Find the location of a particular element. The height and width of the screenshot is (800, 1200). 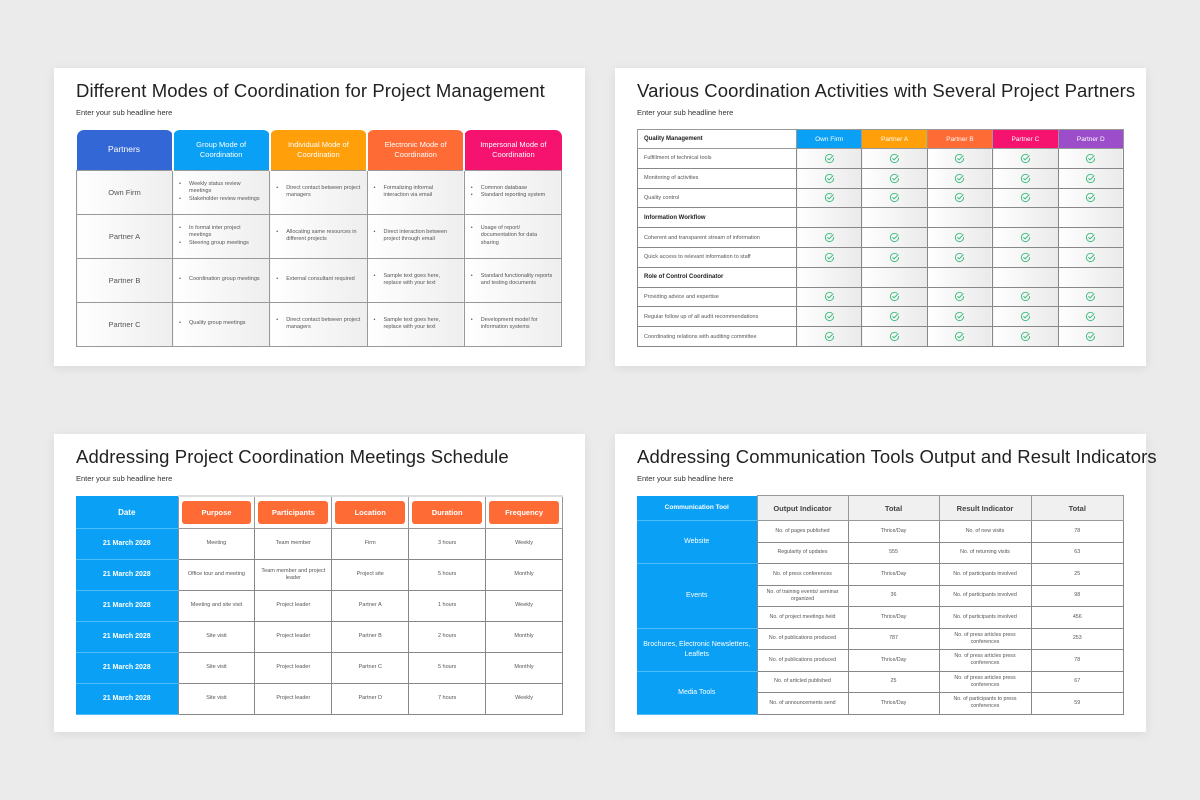

tool-name: Website is located at coordinates (697, 542).